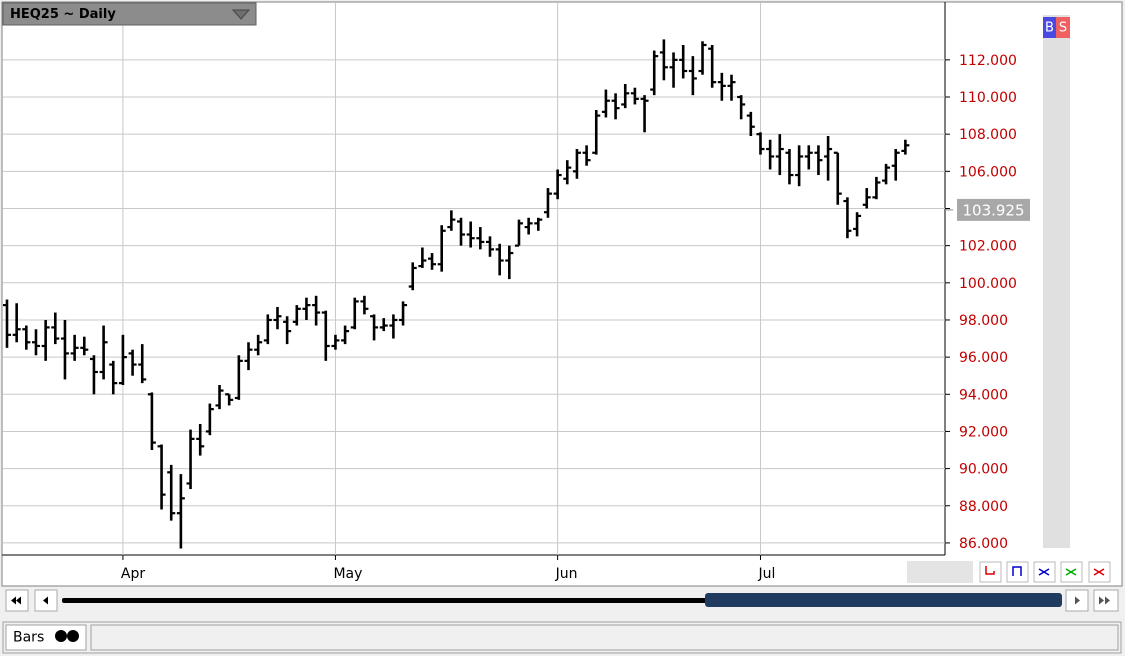  I want to click on x-tick-label: May, so click(347, 574).